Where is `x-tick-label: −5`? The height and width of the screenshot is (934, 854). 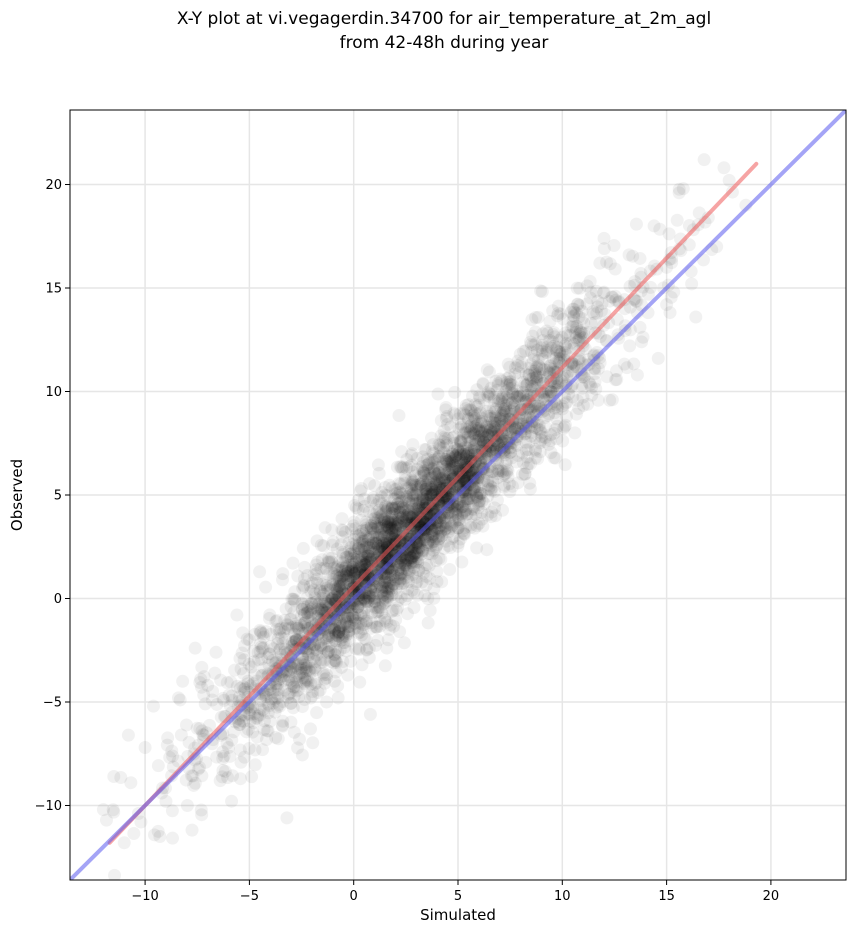 x-tick-label: −5 is located at coordinates (249, 896).